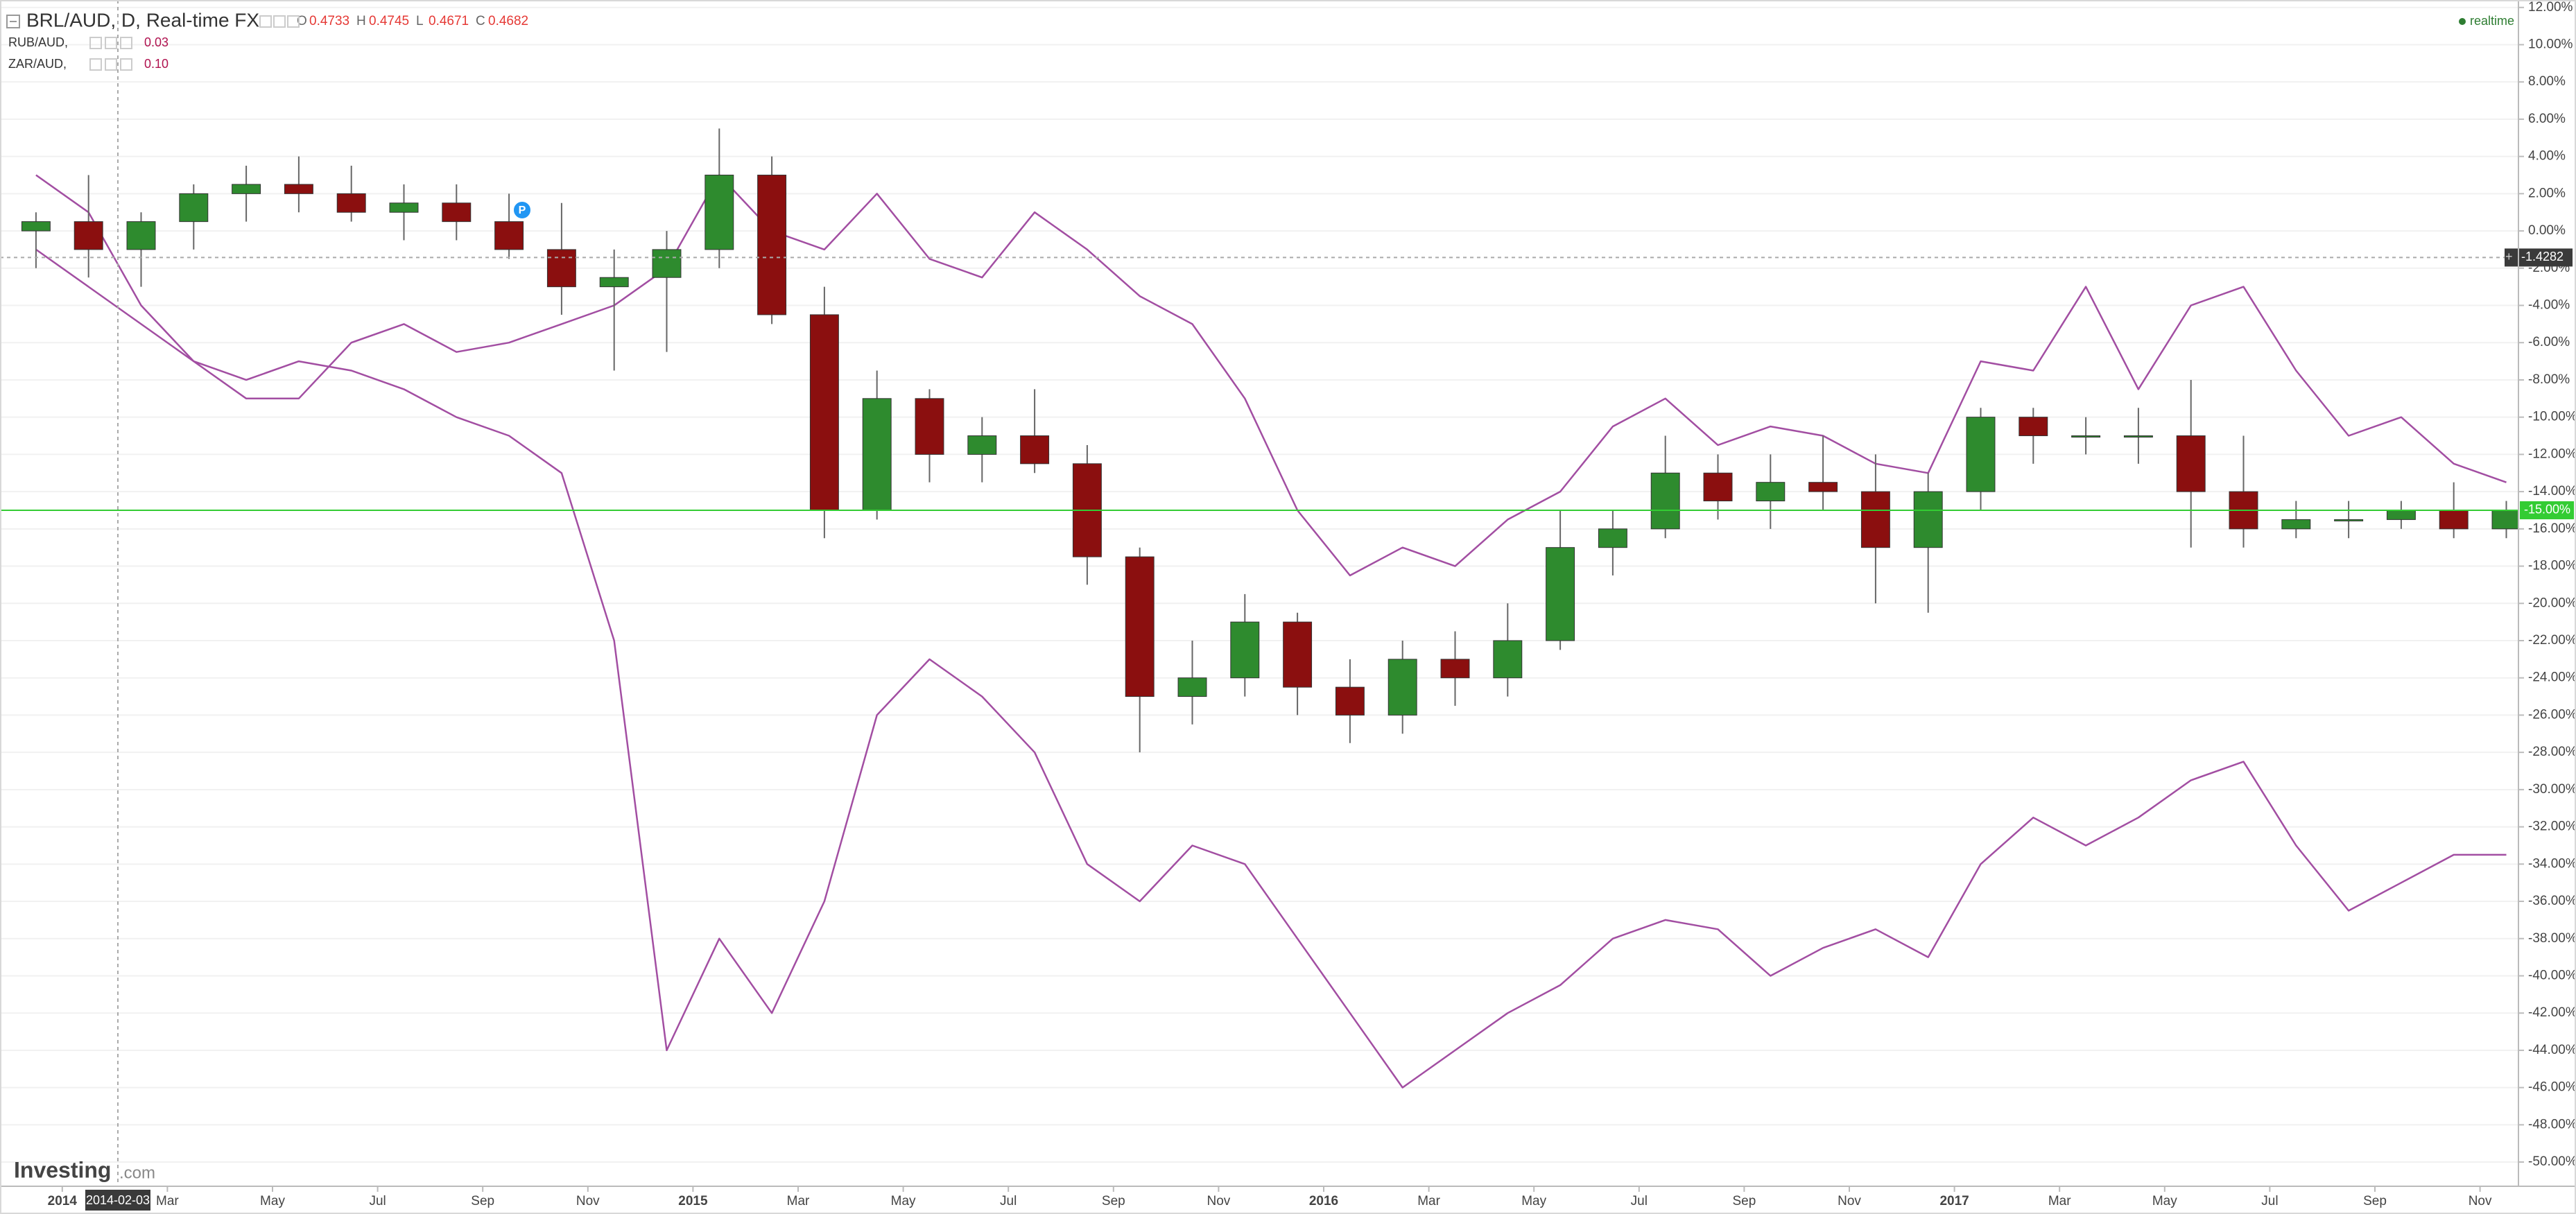  Describe the element at coordinates (2550, 8) in the screenshot. I see `y-tick-label: 12.00%` at that location.